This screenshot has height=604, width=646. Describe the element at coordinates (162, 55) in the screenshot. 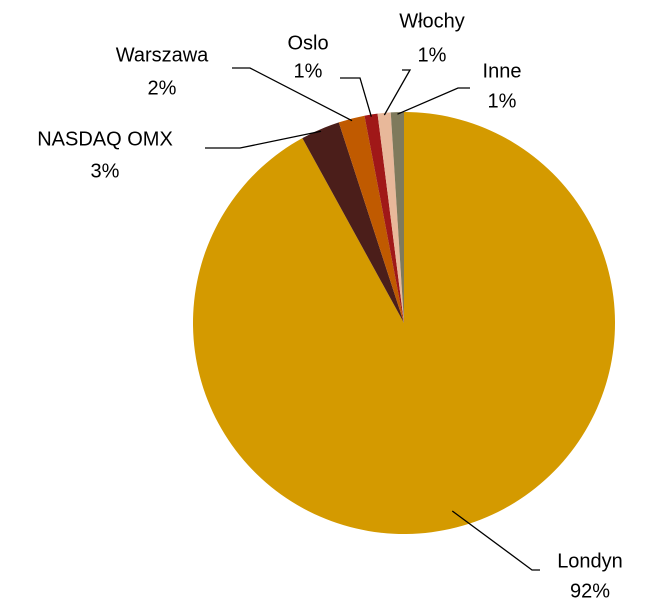

I see `slice-label: Warszawa` at that location.